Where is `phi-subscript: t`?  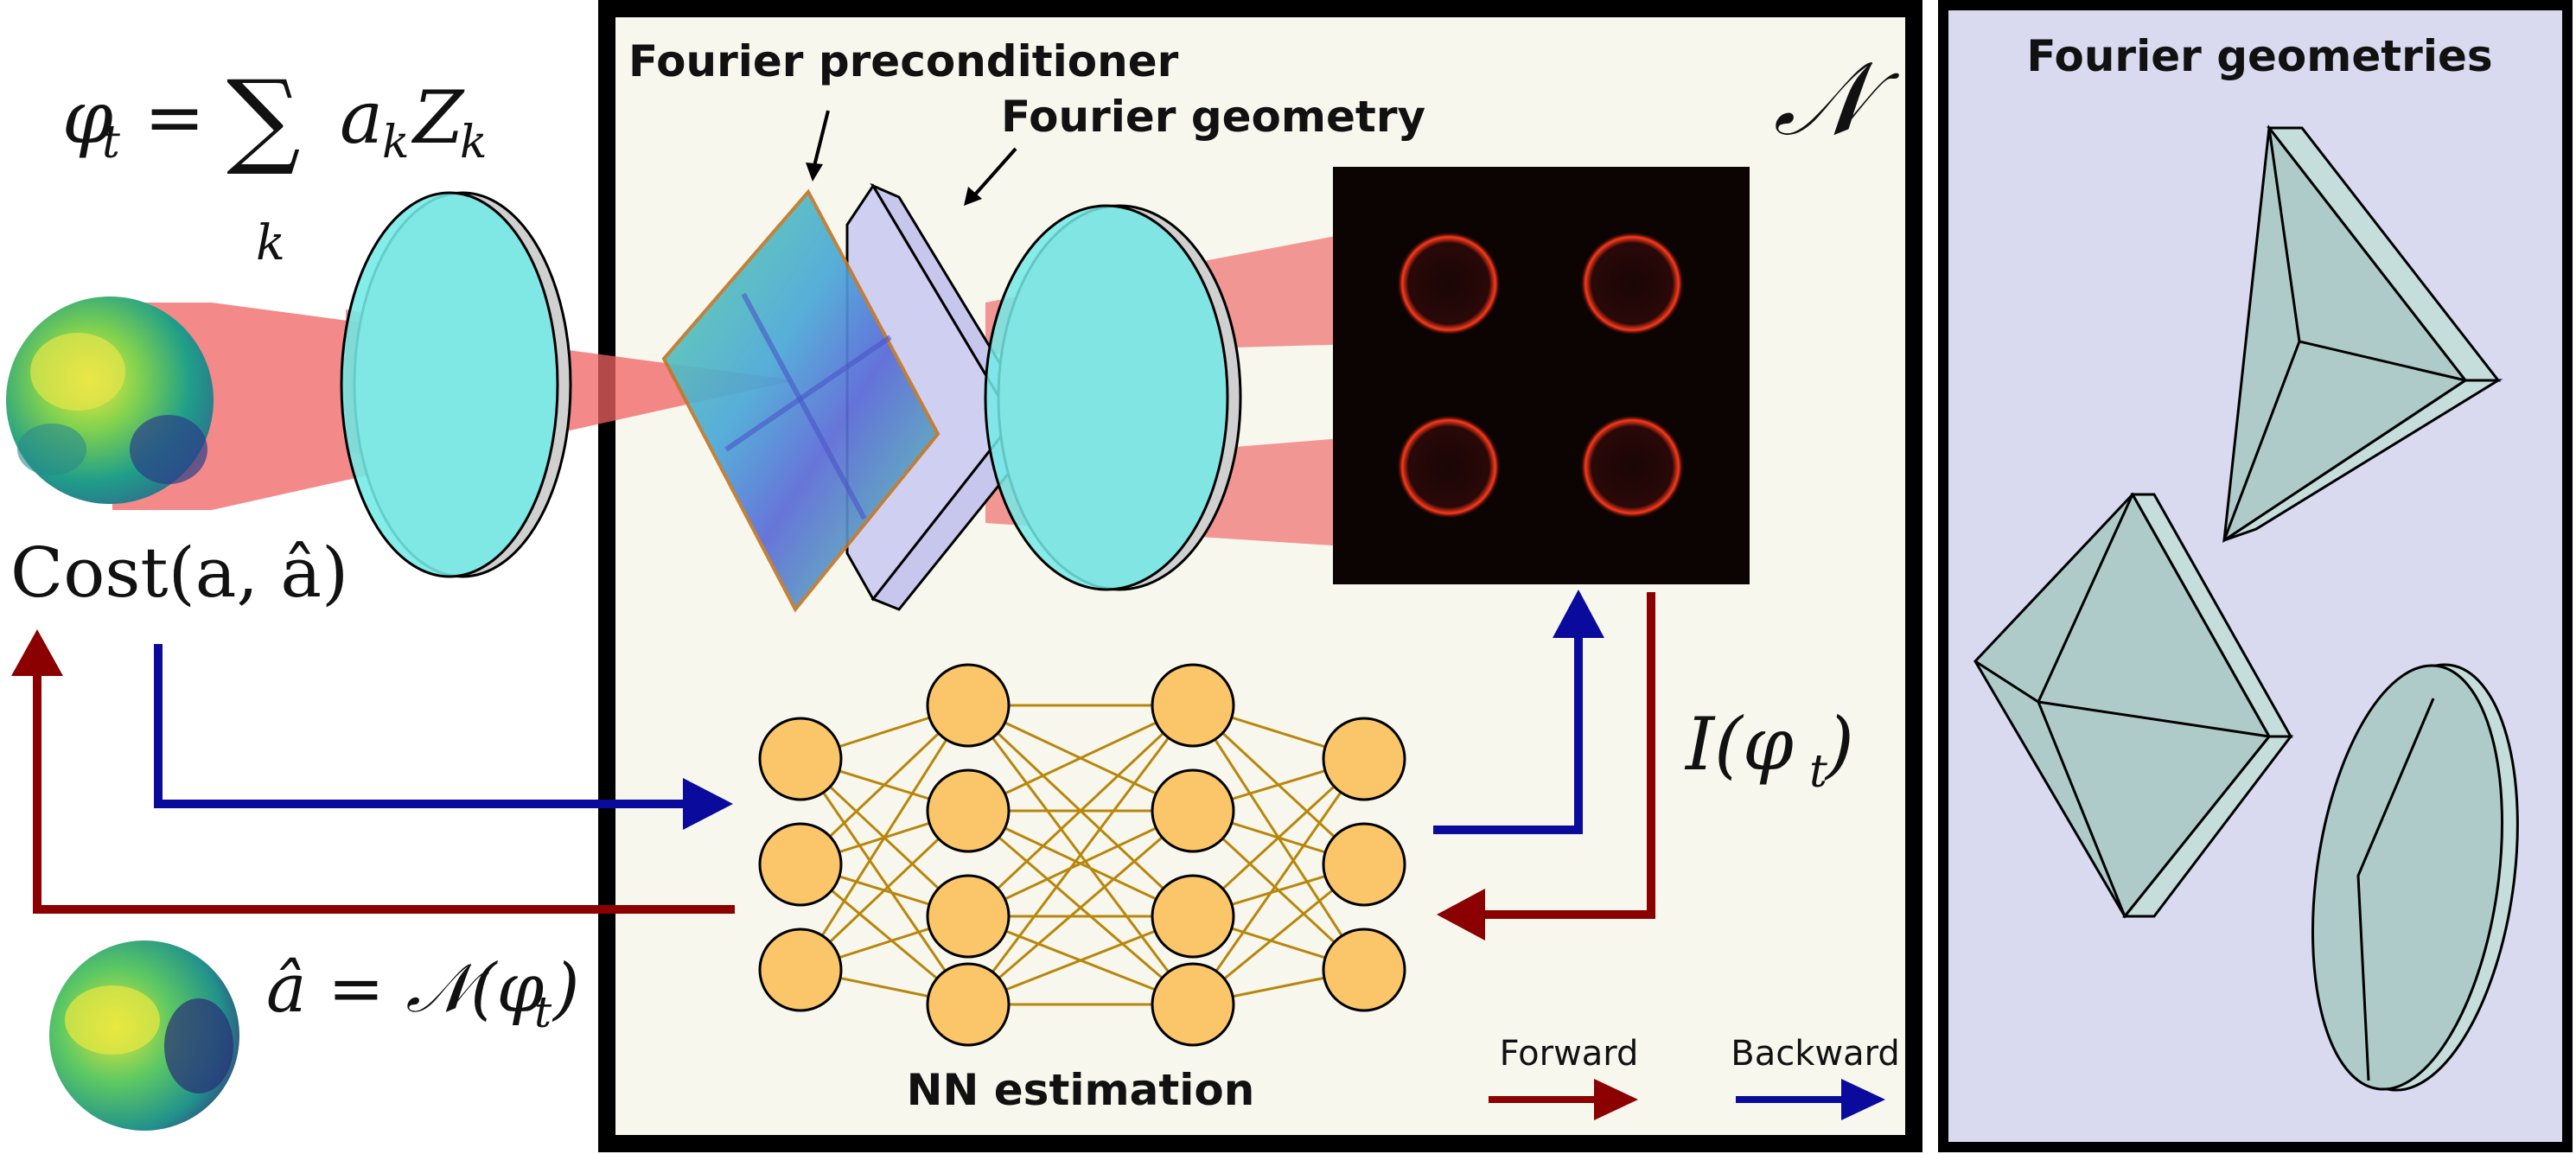 phi-subscript: t is located at coordinates (111, 143).